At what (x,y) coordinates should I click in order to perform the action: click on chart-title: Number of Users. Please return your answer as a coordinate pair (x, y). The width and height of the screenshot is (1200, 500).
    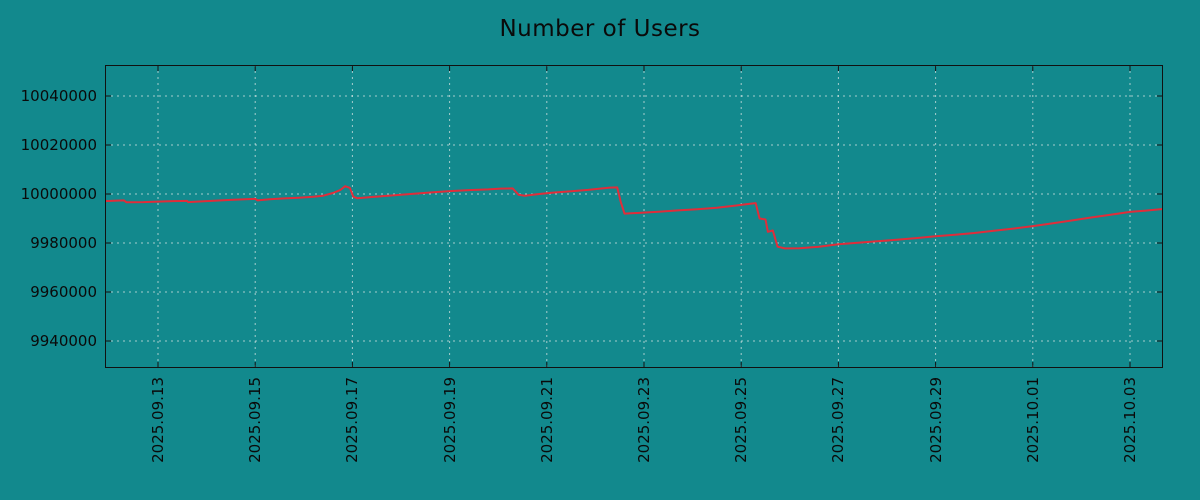
    Looking at the image, I should click on (600, 29).